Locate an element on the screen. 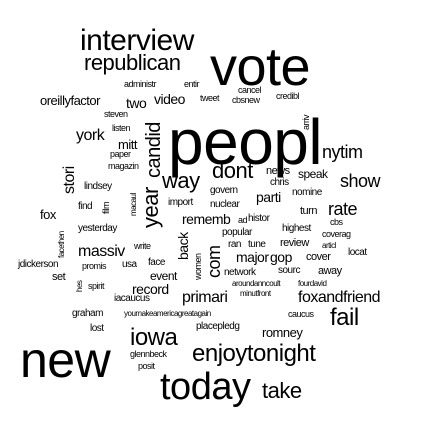 This screenshot has width=425, height=436. word-video: video is located at coordinates (169, 99).